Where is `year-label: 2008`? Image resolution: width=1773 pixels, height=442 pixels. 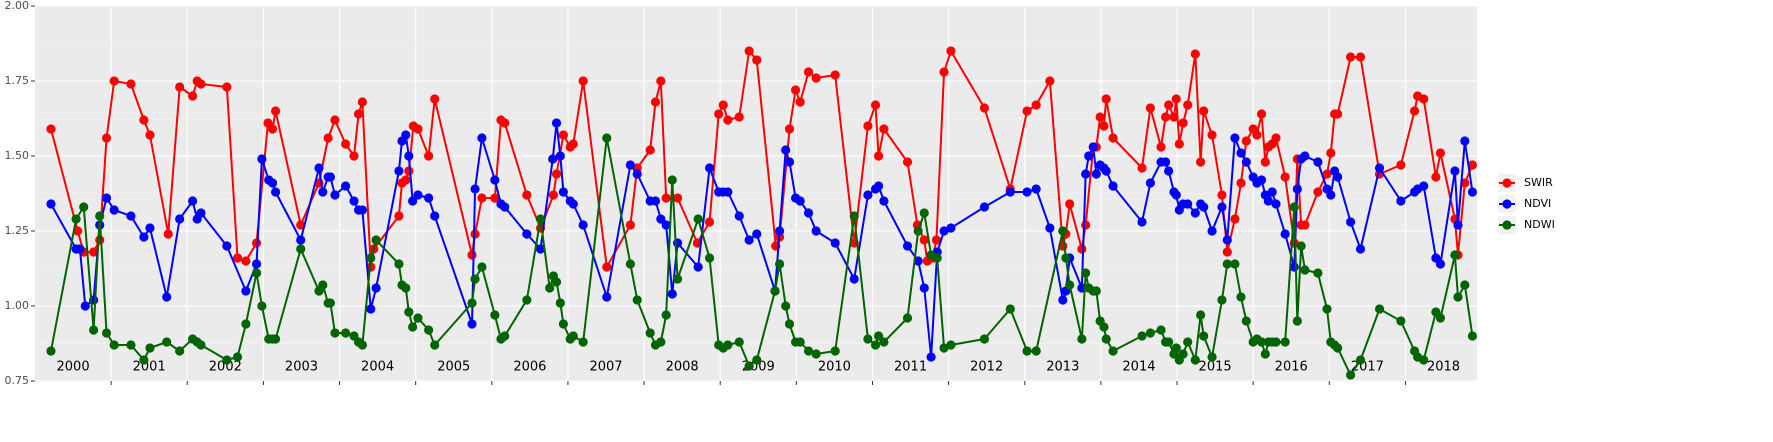 year-label: 2008 is located at coordinates (682, 367).